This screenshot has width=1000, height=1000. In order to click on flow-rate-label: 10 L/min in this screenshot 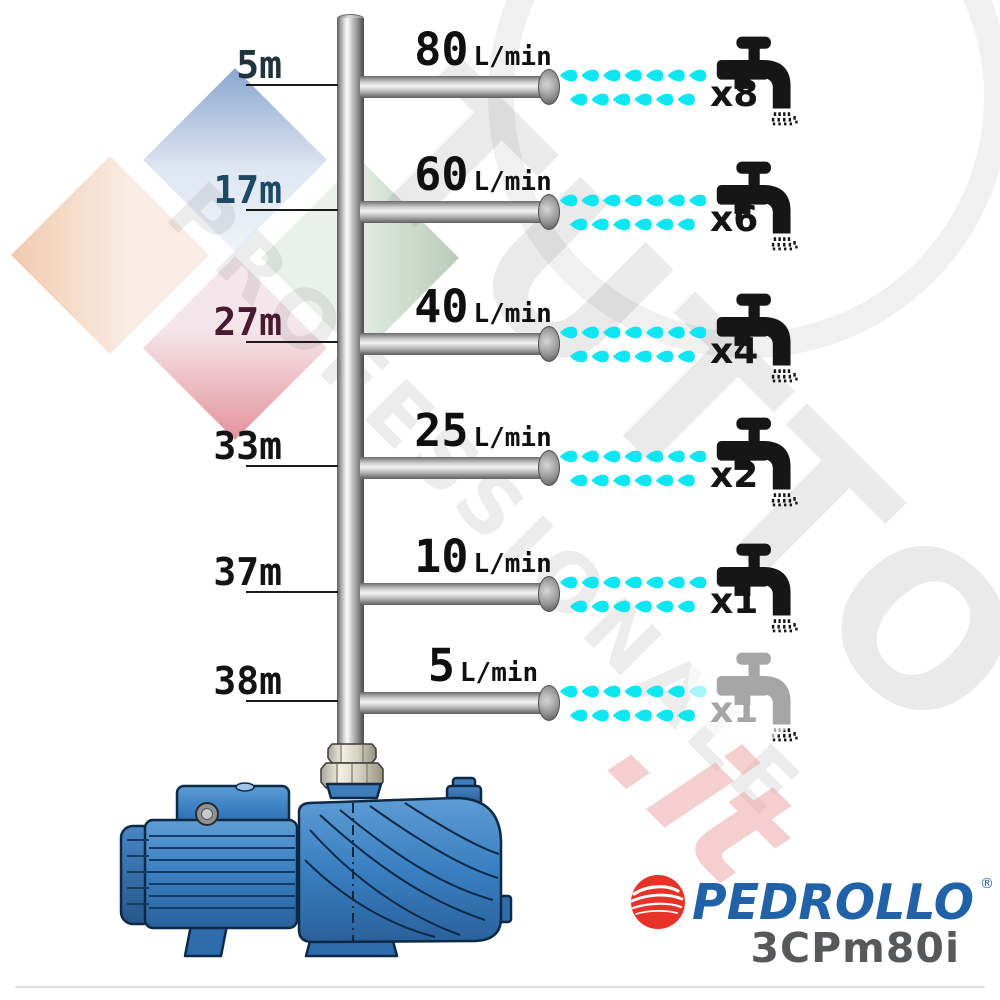, I will do `click(483, 557)`.